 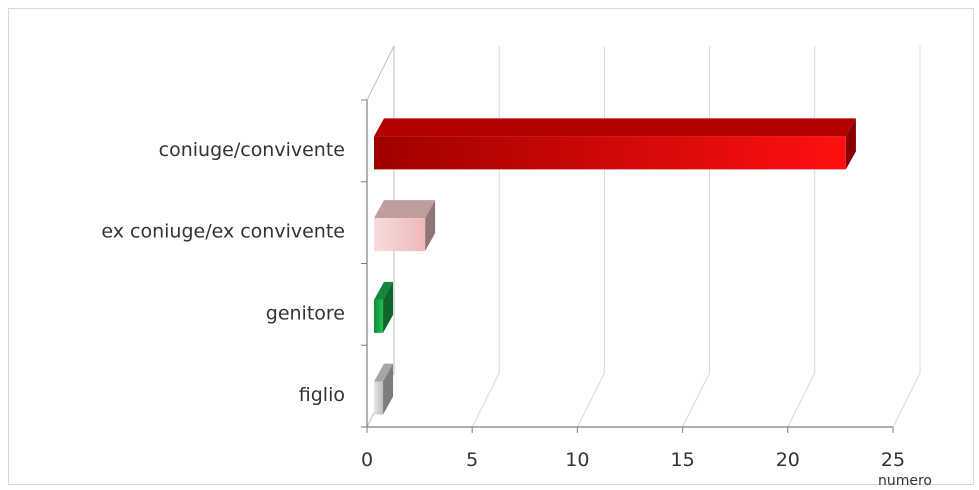 I want to click on x-tick-label: 0, so click(x=367, y=460).